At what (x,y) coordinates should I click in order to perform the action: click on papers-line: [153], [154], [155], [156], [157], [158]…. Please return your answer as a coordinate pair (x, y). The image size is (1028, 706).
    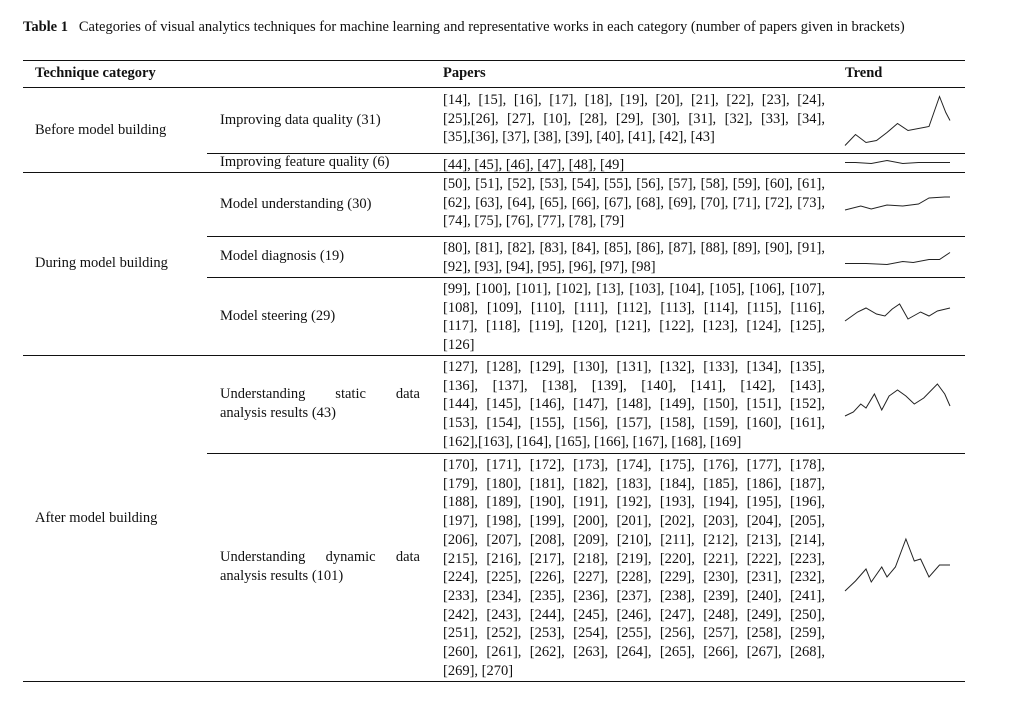
    Looking at the image, I should click on (634, 423).